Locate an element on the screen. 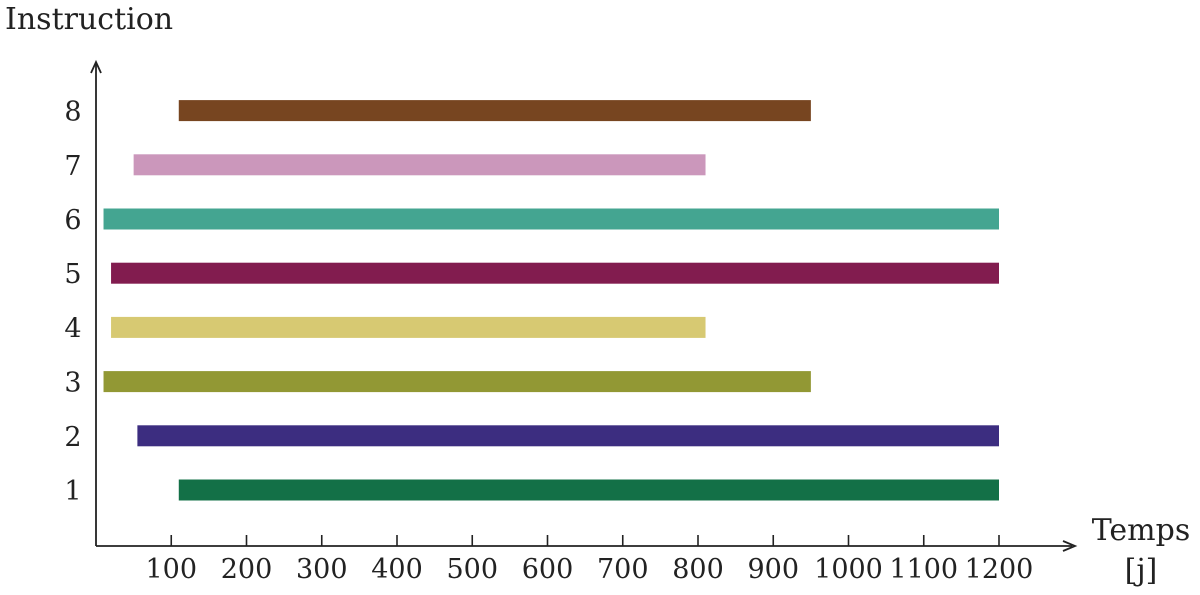 This screenshot has height=595, width=1200. y-tick-label: 8 is located at coordinates (72, 112).